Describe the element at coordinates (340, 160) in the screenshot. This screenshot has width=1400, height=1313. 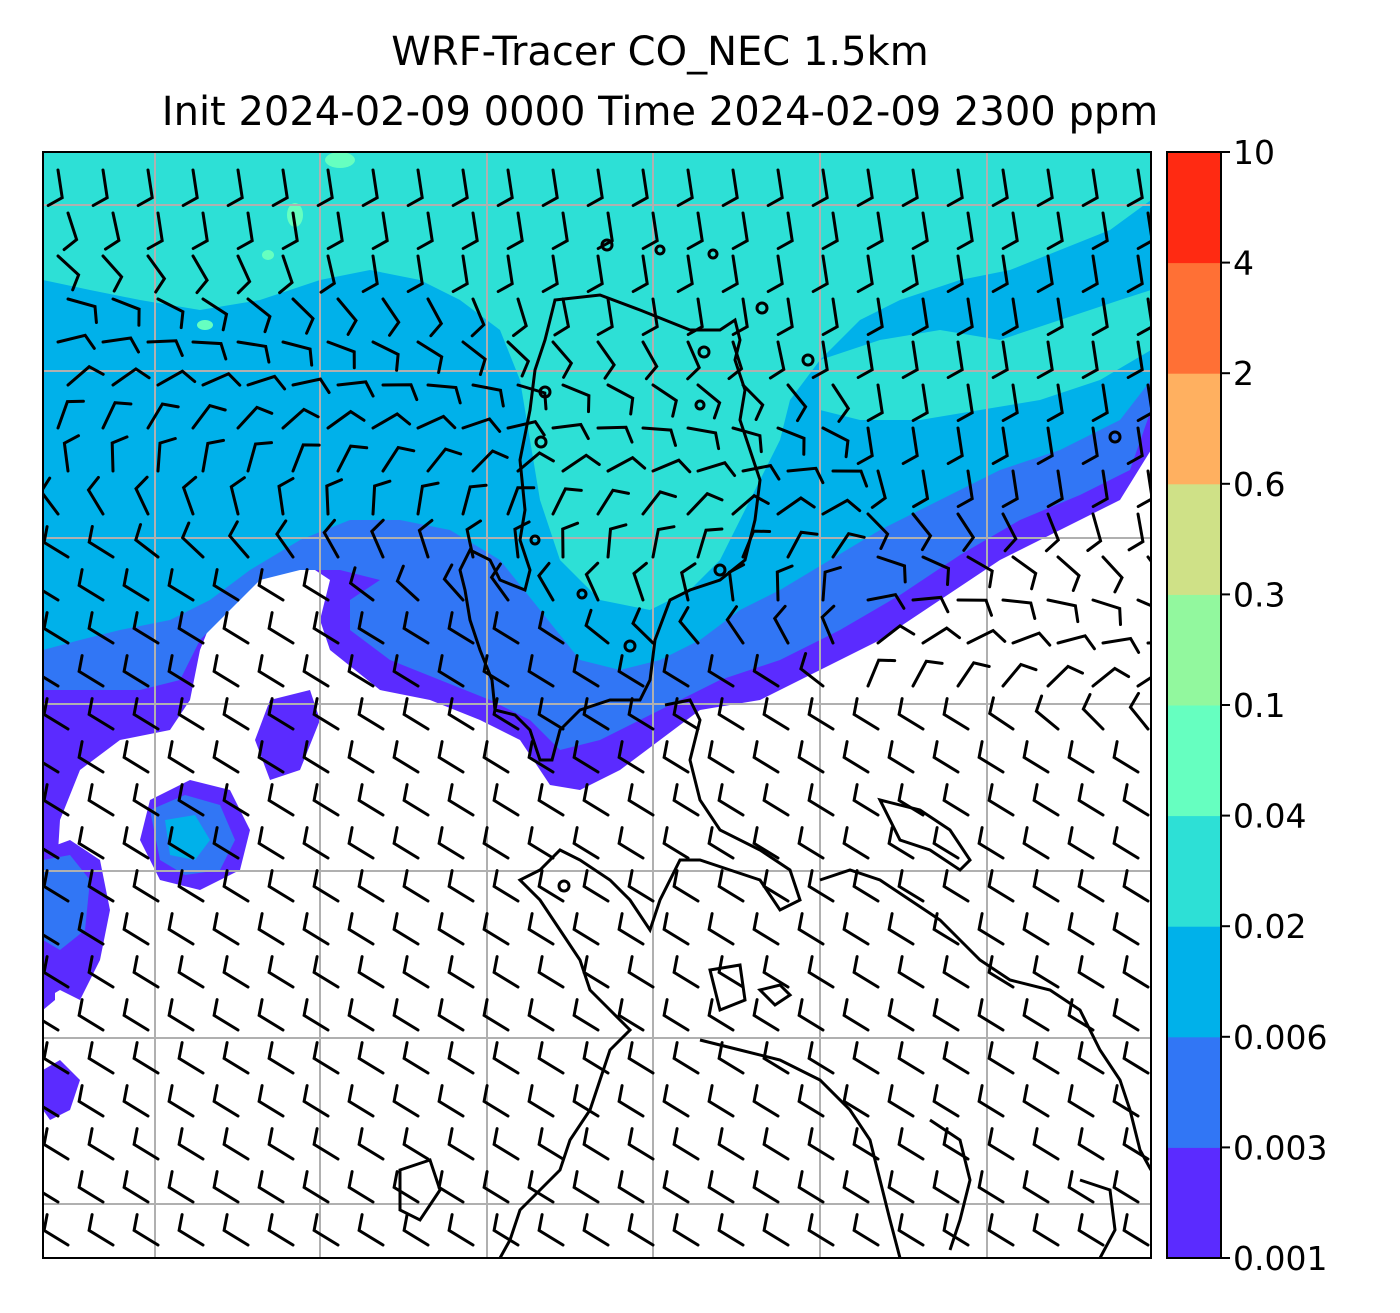
I see `tracer-speck` at that location.